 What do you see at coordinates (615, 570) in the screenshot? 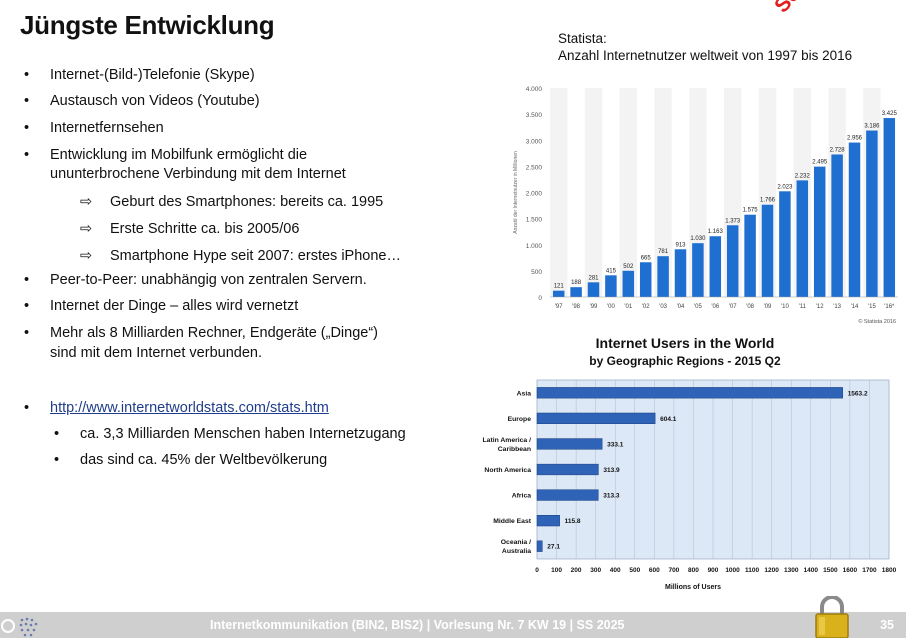
I see `x-tick-label: 400` at bounding box center [615, 570].